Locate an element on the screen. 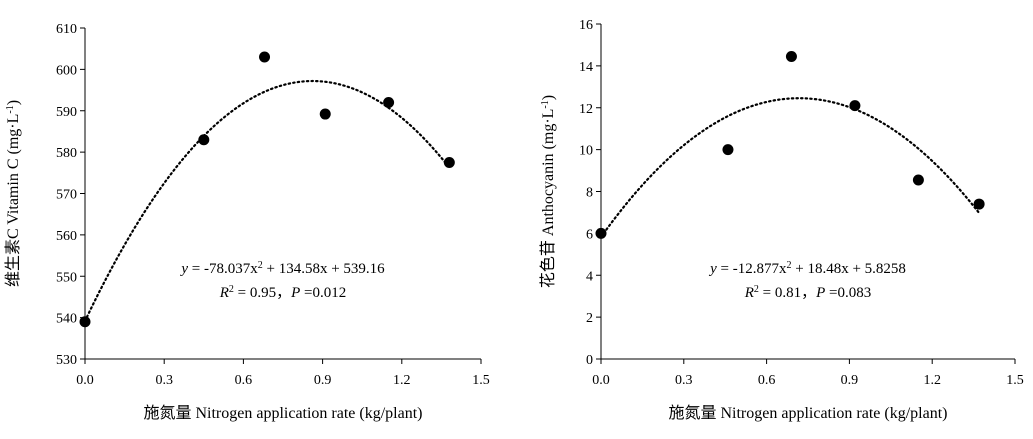 The height and width of the screenshot is (439, 1033). regression-equation: y = -12.877x2 + 18.48x + 5.8258 is located at coordinates (807, 269).